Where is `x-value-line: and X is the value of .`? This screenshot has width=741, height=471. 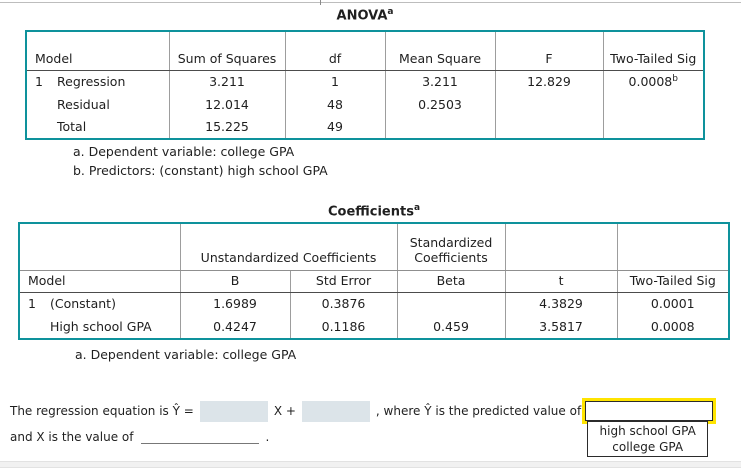
x-value-line: and X is the value of . is located at coordinates (139, 434).